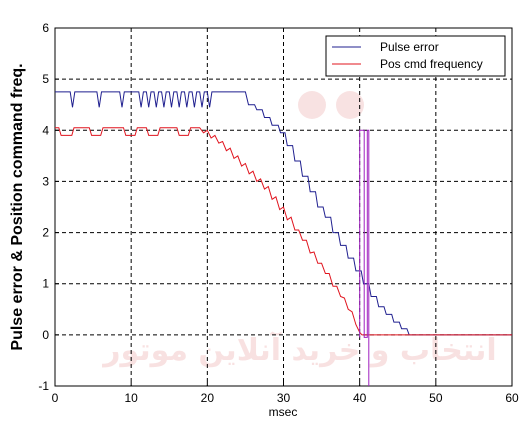 The height and width of the screenshot is (421, 520). I want to click on x-tick-label: 50, so click(436, 398).